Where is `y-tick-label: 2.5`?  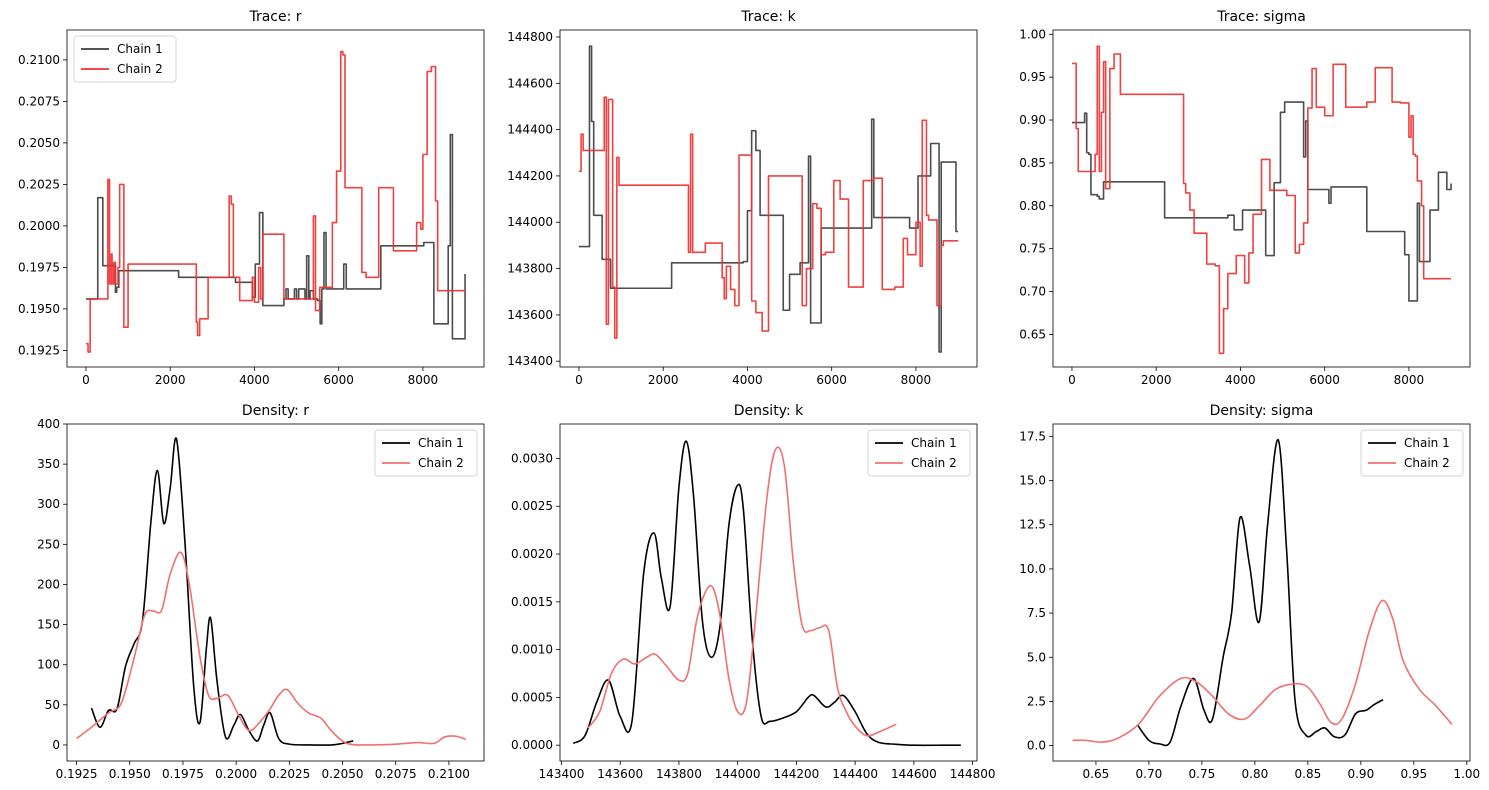
y-tick-label: 2.5 is located at coordinates (1036, 701).